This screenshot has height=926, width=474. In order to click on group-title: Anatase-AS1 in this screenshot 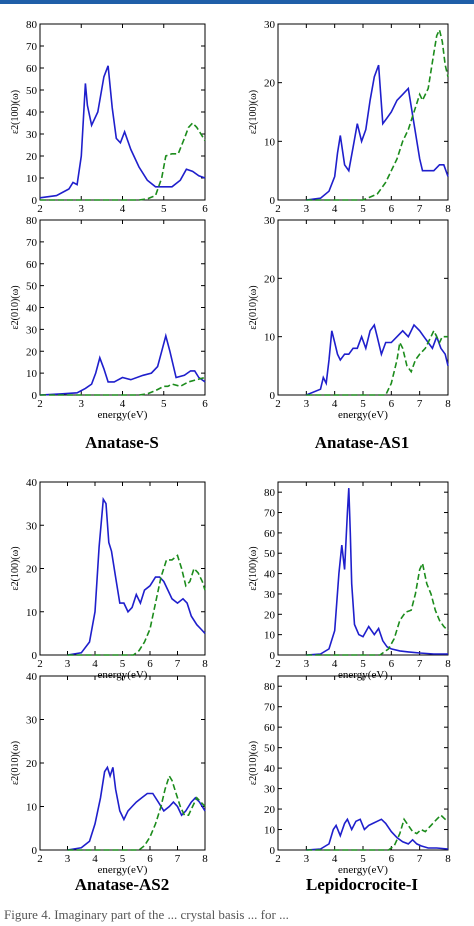, I will do `click(362, 442)`.